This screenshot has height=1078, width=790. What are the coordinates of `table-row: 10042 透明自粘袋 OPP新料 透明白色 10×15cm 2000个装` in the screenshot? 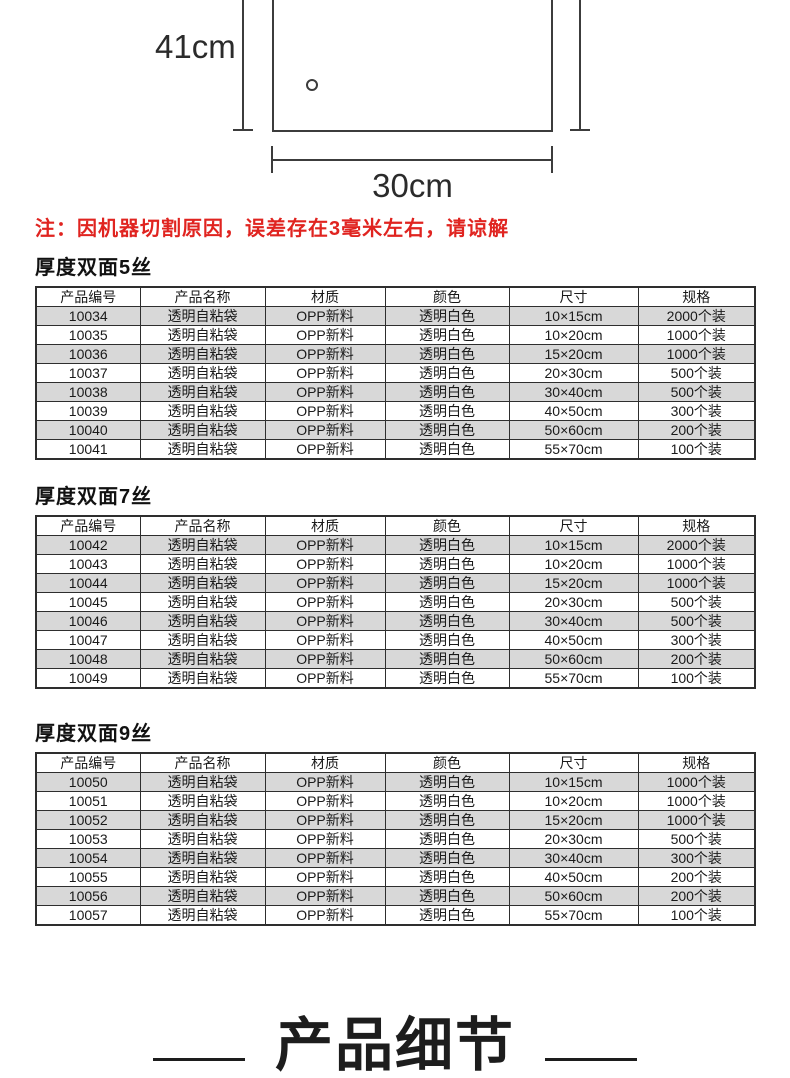 It's located at (395, 545).